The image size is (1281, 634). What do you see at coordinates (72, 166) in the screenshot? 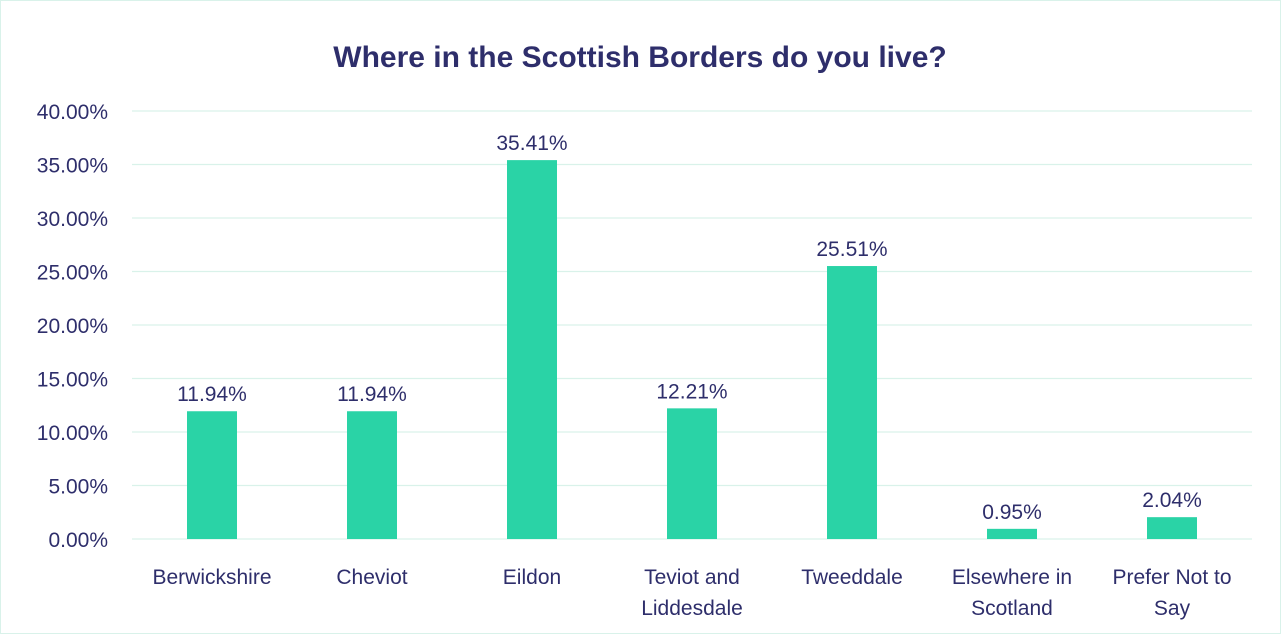
I see `y-tick-label: 35.00%` at bounding box center [72, 166].